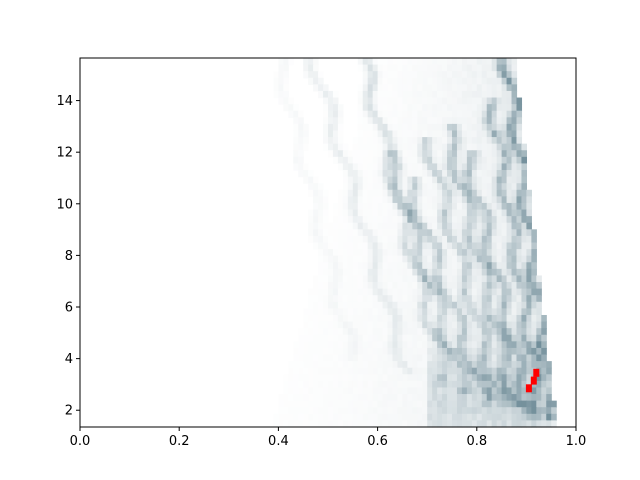 This screenshot has height=480, width=640. I want to click on x-tick-label: 0.0, so click(80, 441).